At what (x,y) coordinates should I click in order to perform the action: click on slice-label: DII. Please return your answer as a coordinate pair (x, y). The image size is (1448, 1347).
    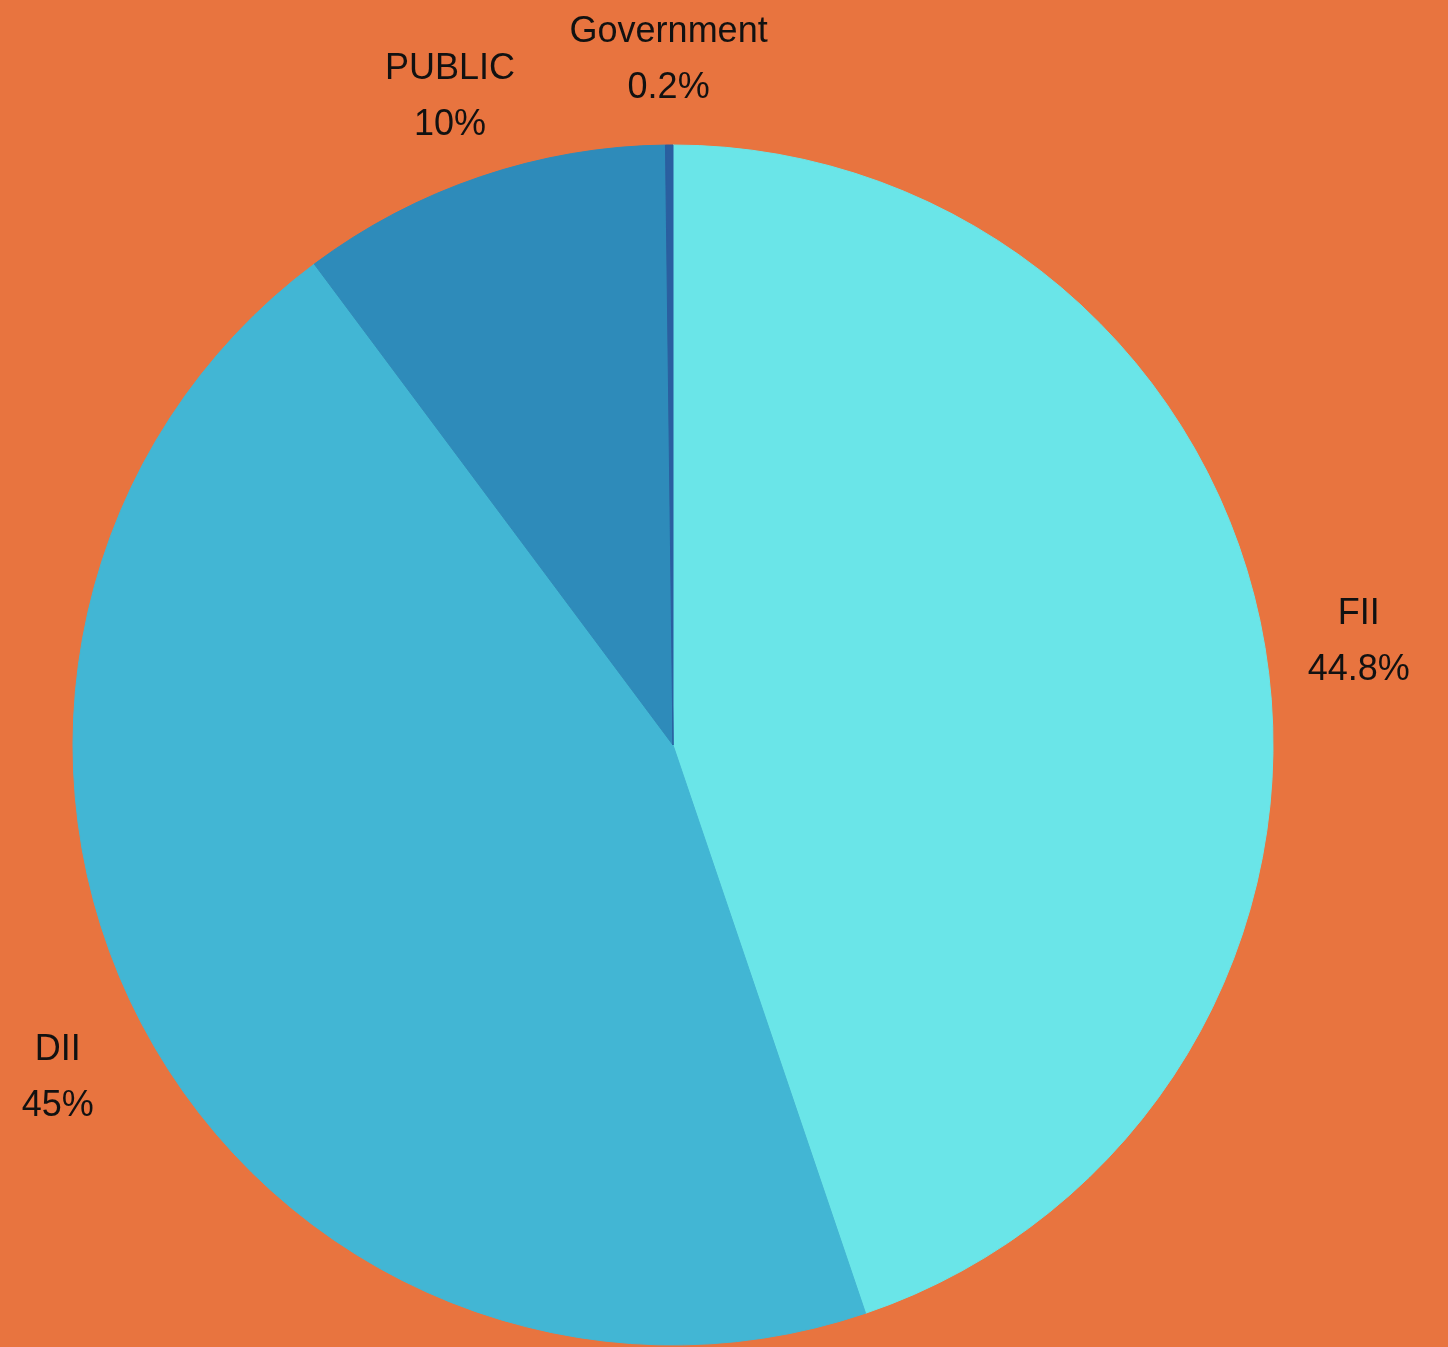
    Looking at the image, I should click on (57, 1048).